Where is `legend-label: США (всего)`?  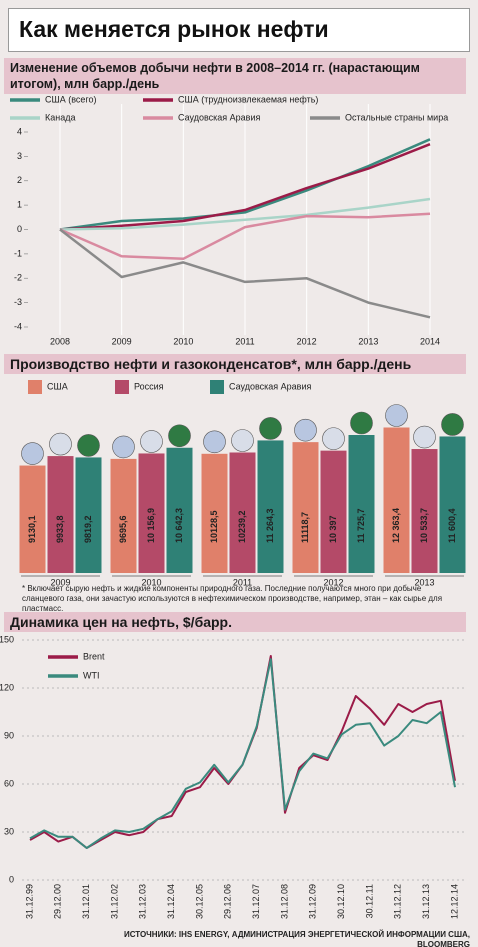 legend-label: США (всего) is located at coordinates (71, 99).